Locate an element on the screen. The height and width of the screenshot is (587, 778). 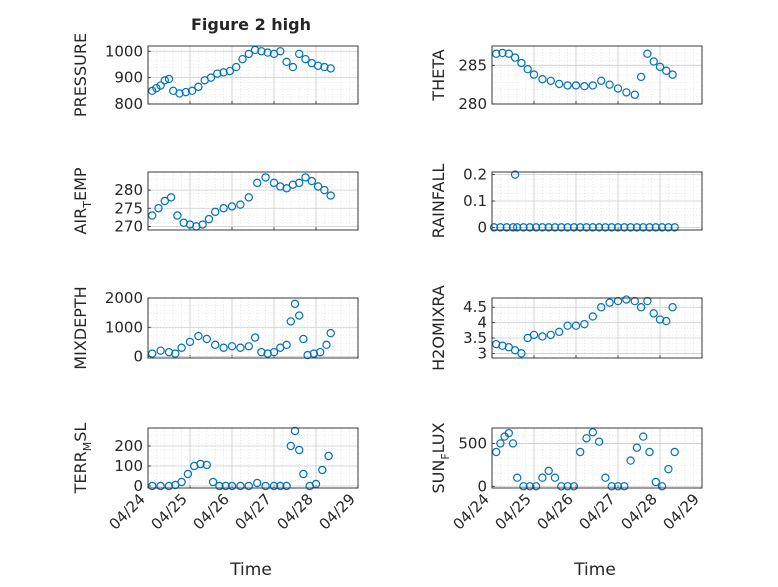
y-axis-label: AIRTEMP is located at coordinates (82, 200).